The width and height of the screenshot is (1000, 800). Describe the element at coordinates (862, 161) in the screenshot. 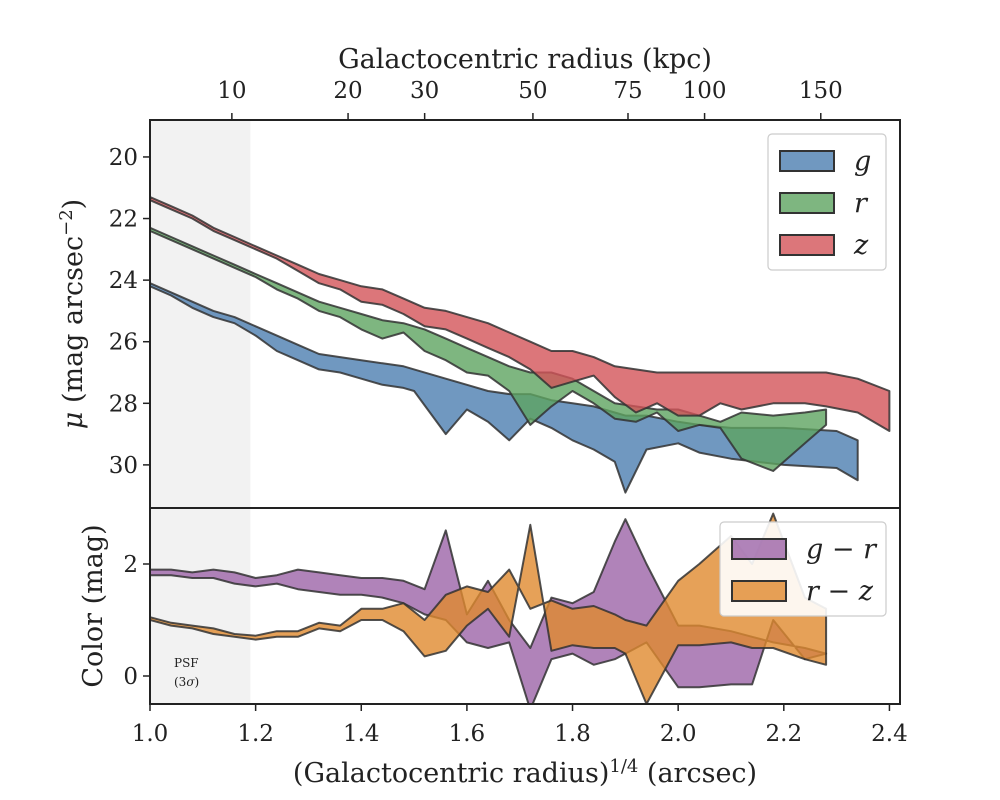

I see `legend-label: g` at that location.